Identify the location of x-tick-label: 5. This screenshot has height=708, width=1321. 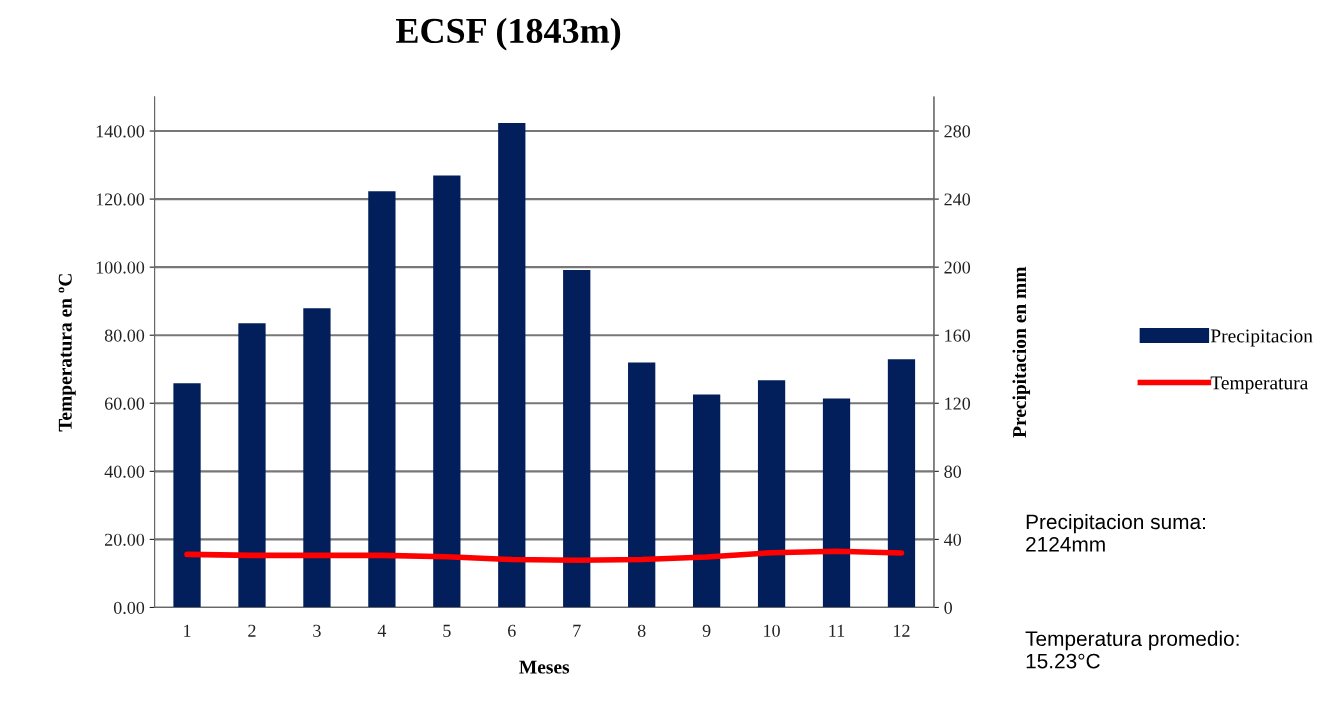
(447, 630).